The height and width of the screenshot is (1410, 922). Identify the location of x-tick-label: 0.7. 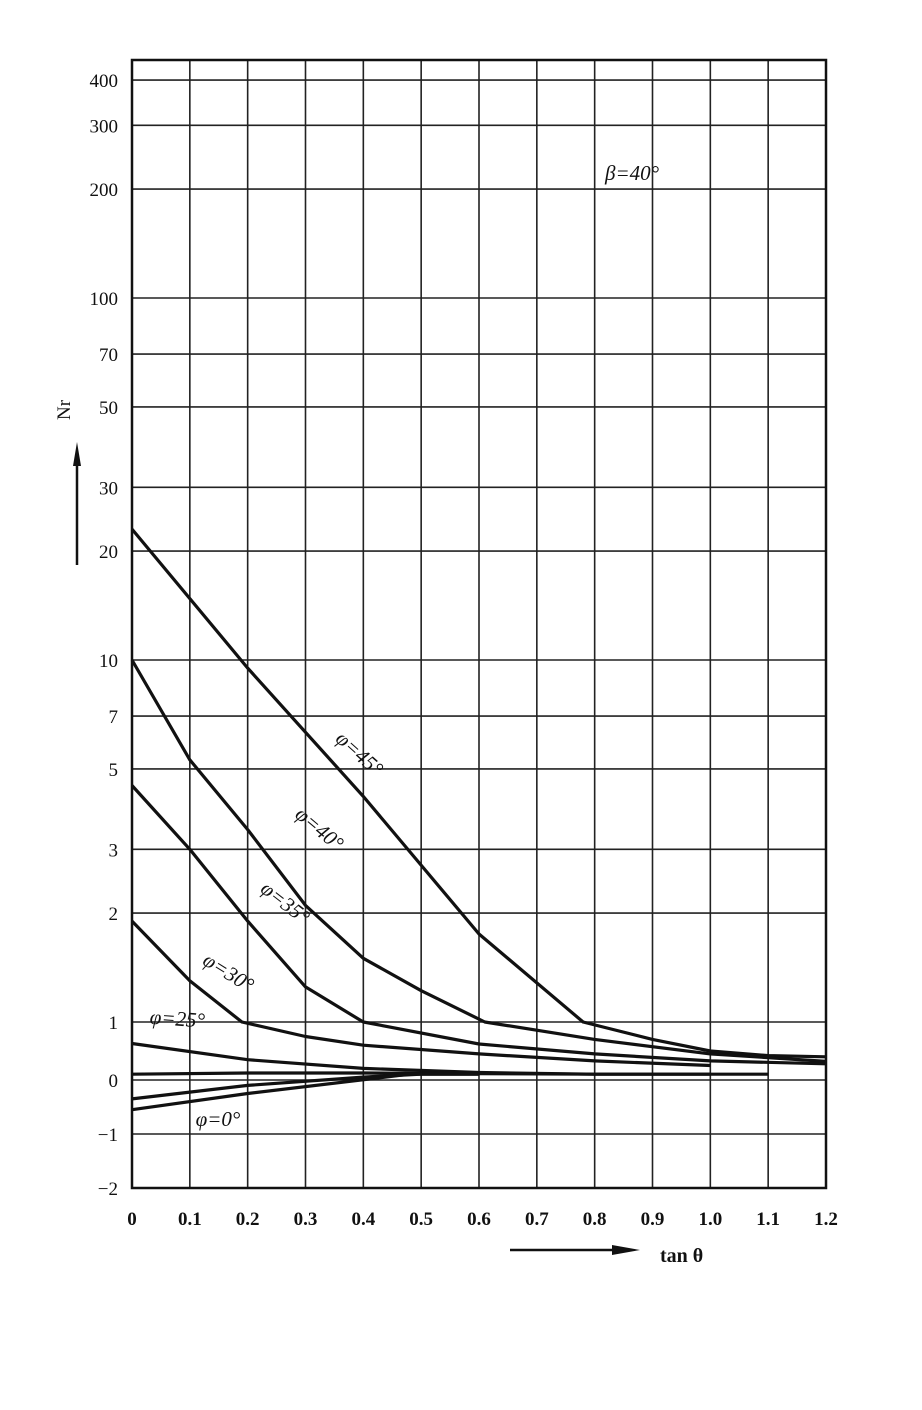
(537, 1219).